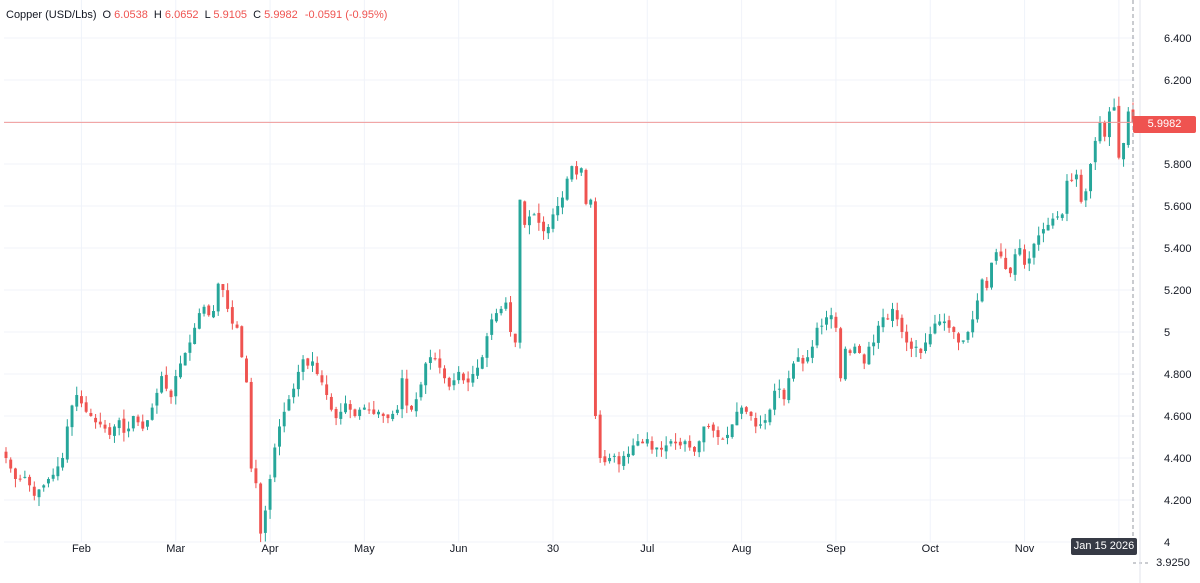  I want to click on legend-close-value: 5.9982, so click(281, 15).